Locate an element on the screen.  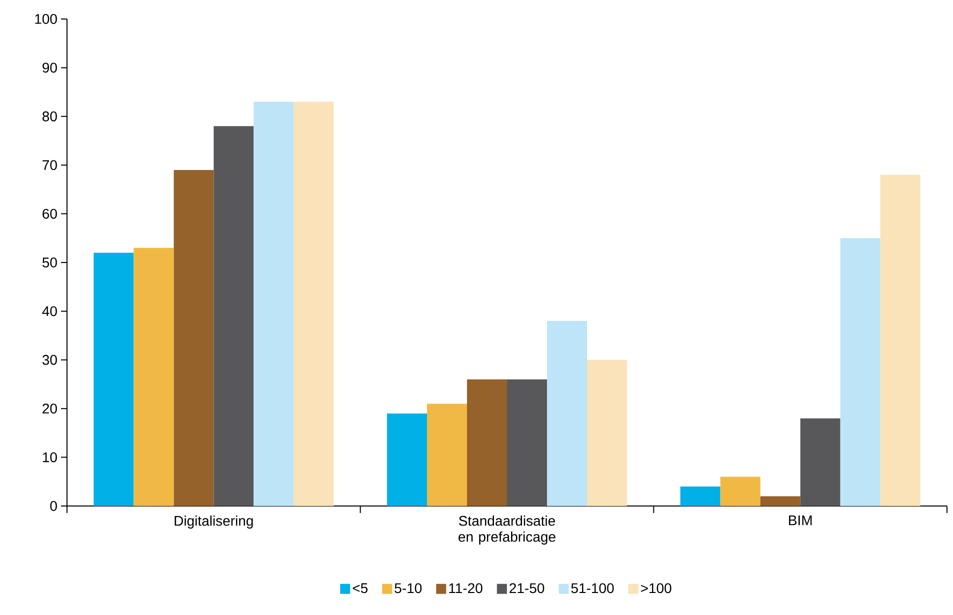
y-tick-label: 50 is located at coordinates (49, 263).